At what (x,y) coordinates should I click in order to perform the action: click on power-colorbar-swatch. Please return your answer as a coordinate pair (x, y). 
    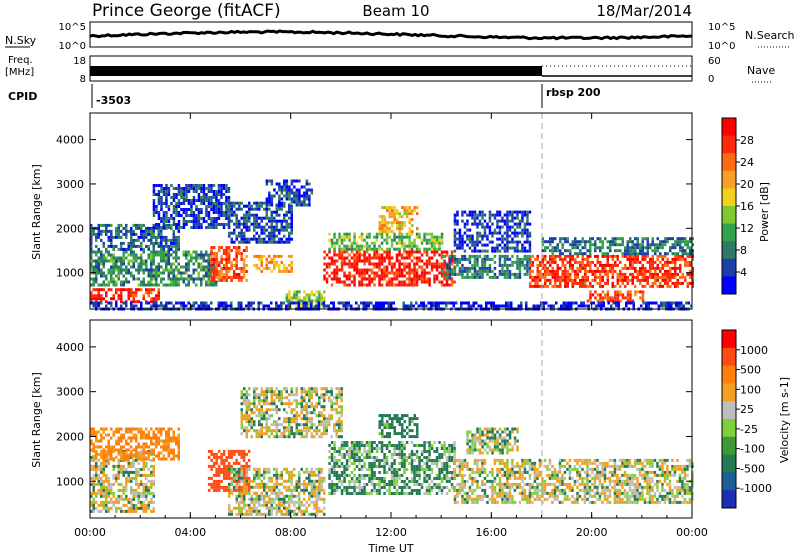
    Looking at the image, I should click on (729, 215).